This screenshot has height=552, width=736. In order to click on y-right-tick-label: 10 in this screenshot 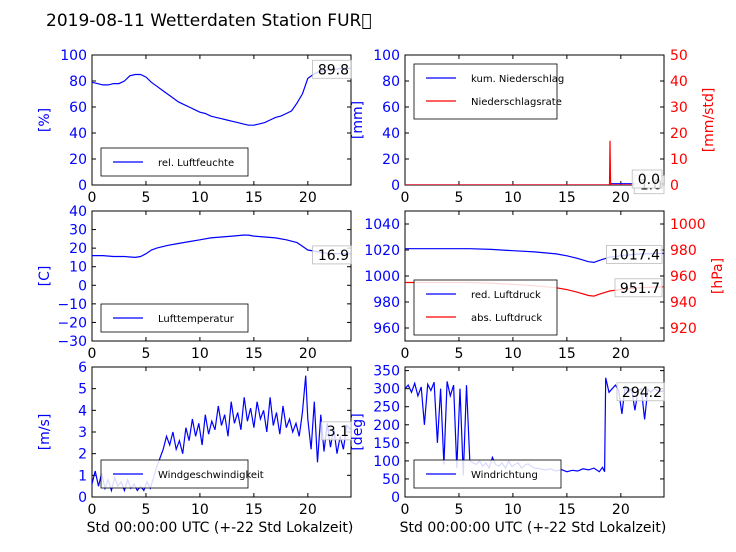, I will do `click(679, 160)`.